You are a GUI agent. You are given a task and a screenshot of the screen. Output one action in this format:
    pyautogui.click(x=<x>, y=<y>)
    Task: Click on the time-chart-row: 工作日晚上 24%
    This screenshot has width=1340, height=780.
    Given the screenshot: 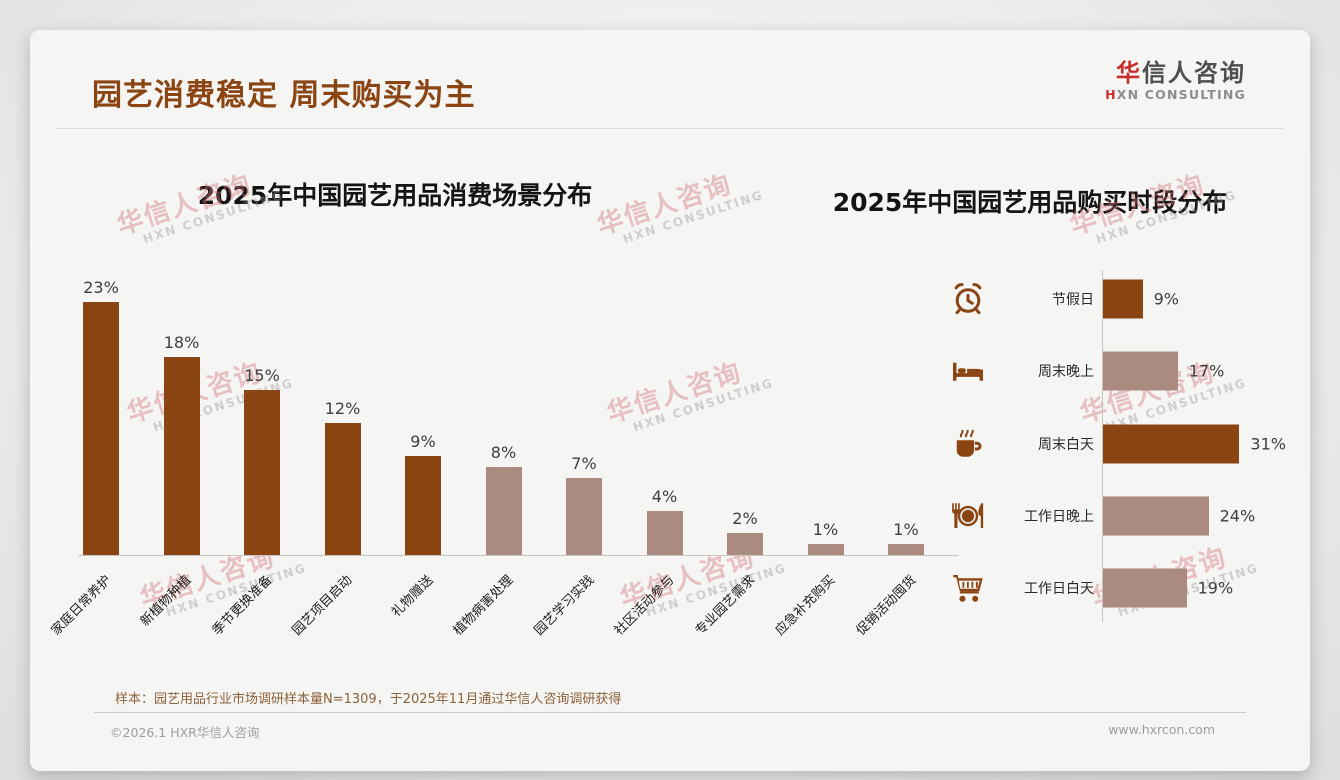 What is the action you would take?
    pyautogui.click(x=1120, y=516)
    